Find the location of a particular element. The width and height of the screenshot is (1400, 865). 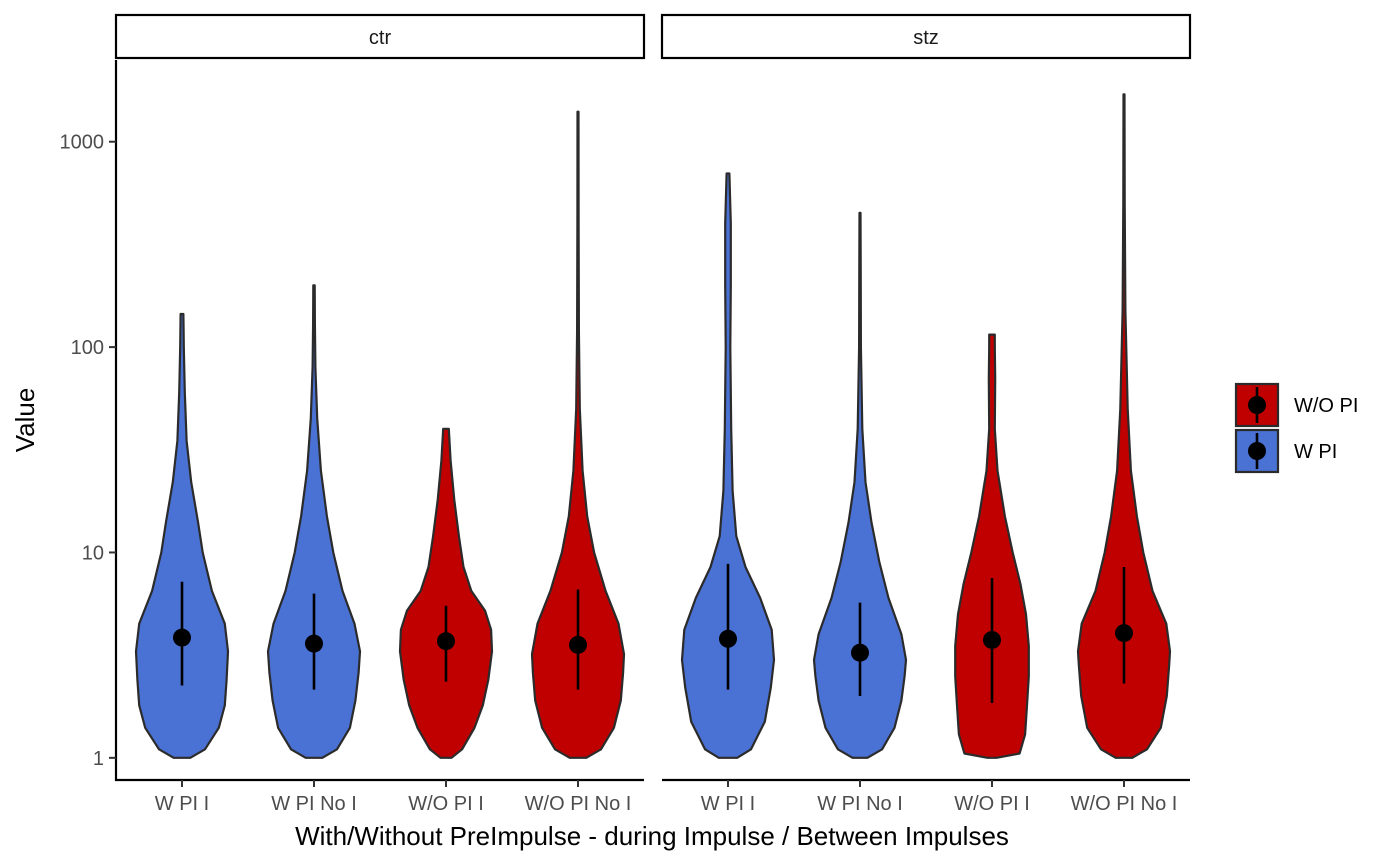

facet-strip-label: ctr is located at coordinates (380, 38).